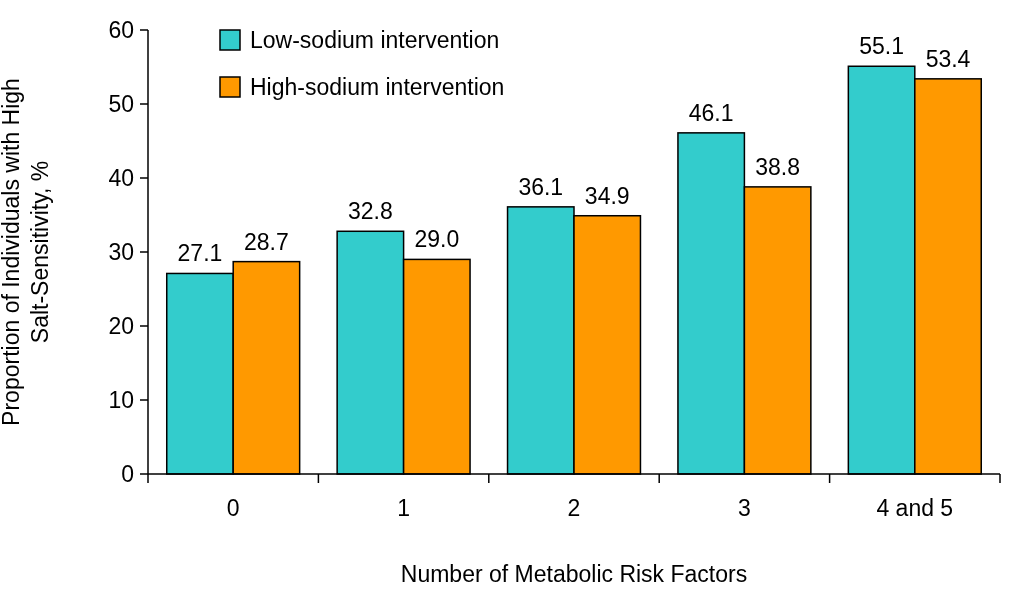 Image resolution: width=1009 pixels, height=595 pixels. Describe the element at coordinates (121, 104) in the screenshot. I see `y-tick-label: 50` at that location.